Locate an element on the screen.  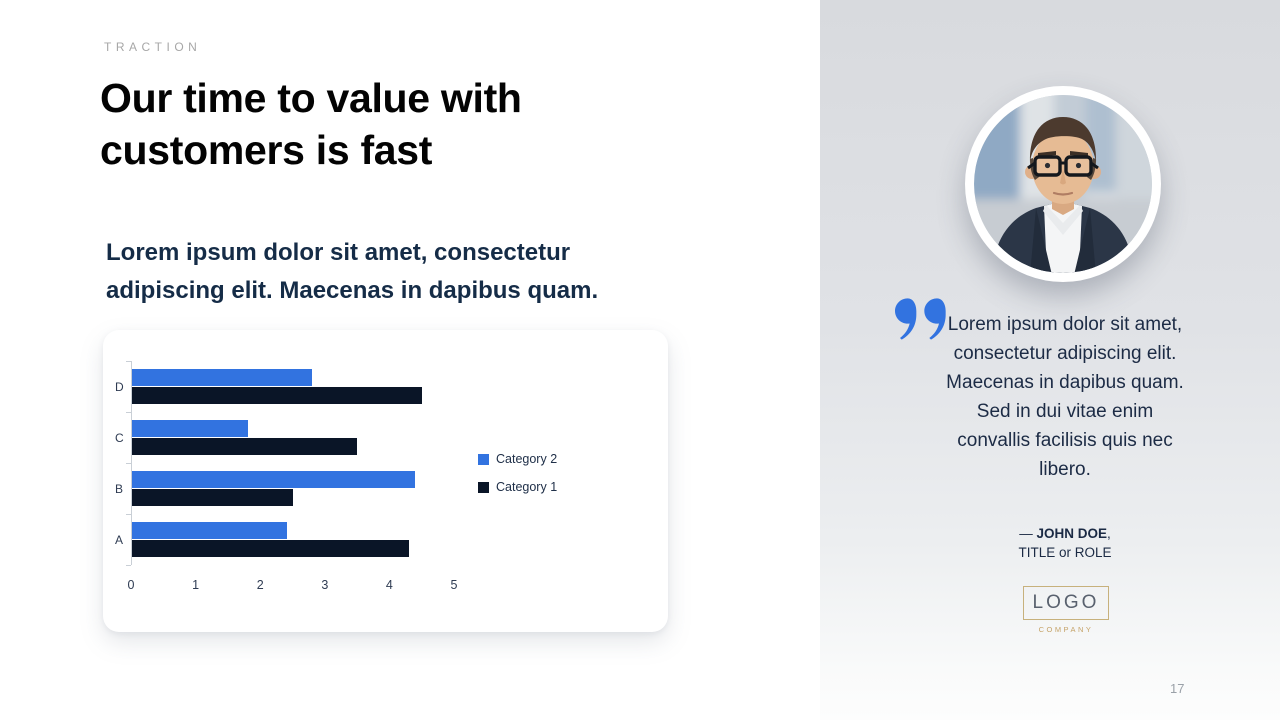
category-label: B is located at coordinates (119, 488).